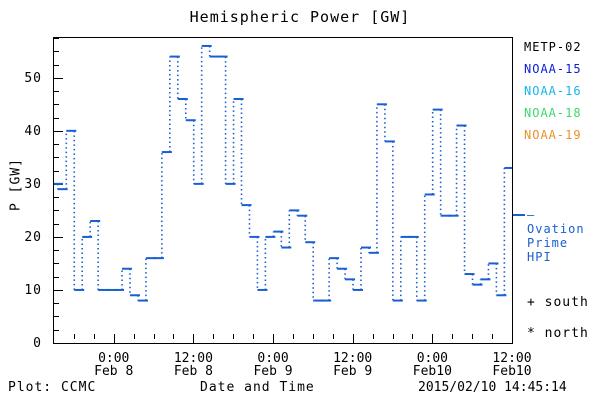 The image size is (600, 400). I want to click on north-marker-label: * north, so click(558, 333).